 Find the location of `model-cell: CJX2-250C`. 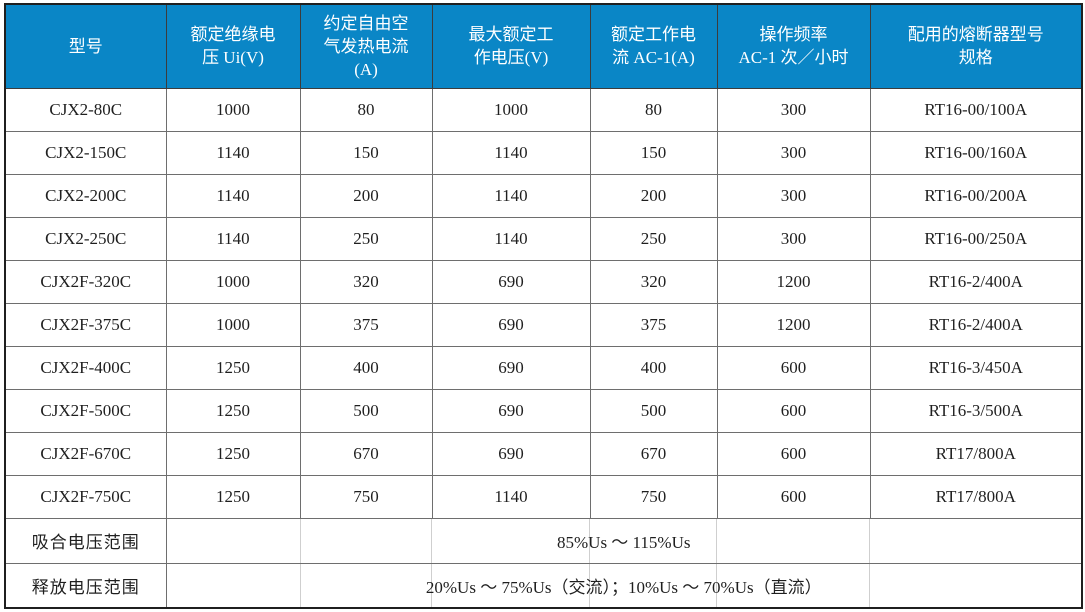

model-cell: CJX2-250C is located at coordinates (85, 238).